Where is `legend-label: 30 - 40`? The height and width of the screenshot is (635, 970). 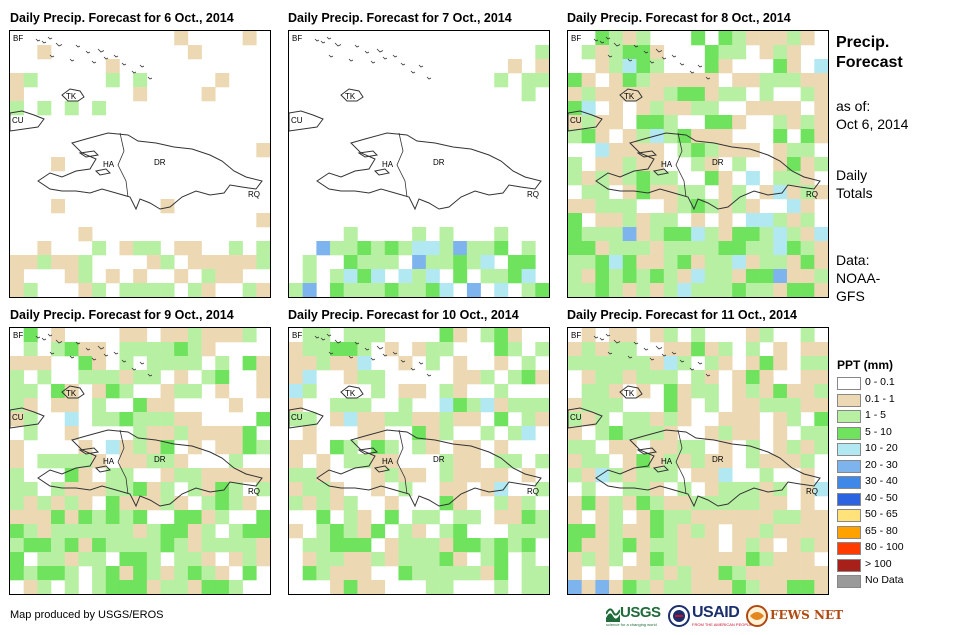 legend-label: 30 - 40 is located at coordinates (881, 481).